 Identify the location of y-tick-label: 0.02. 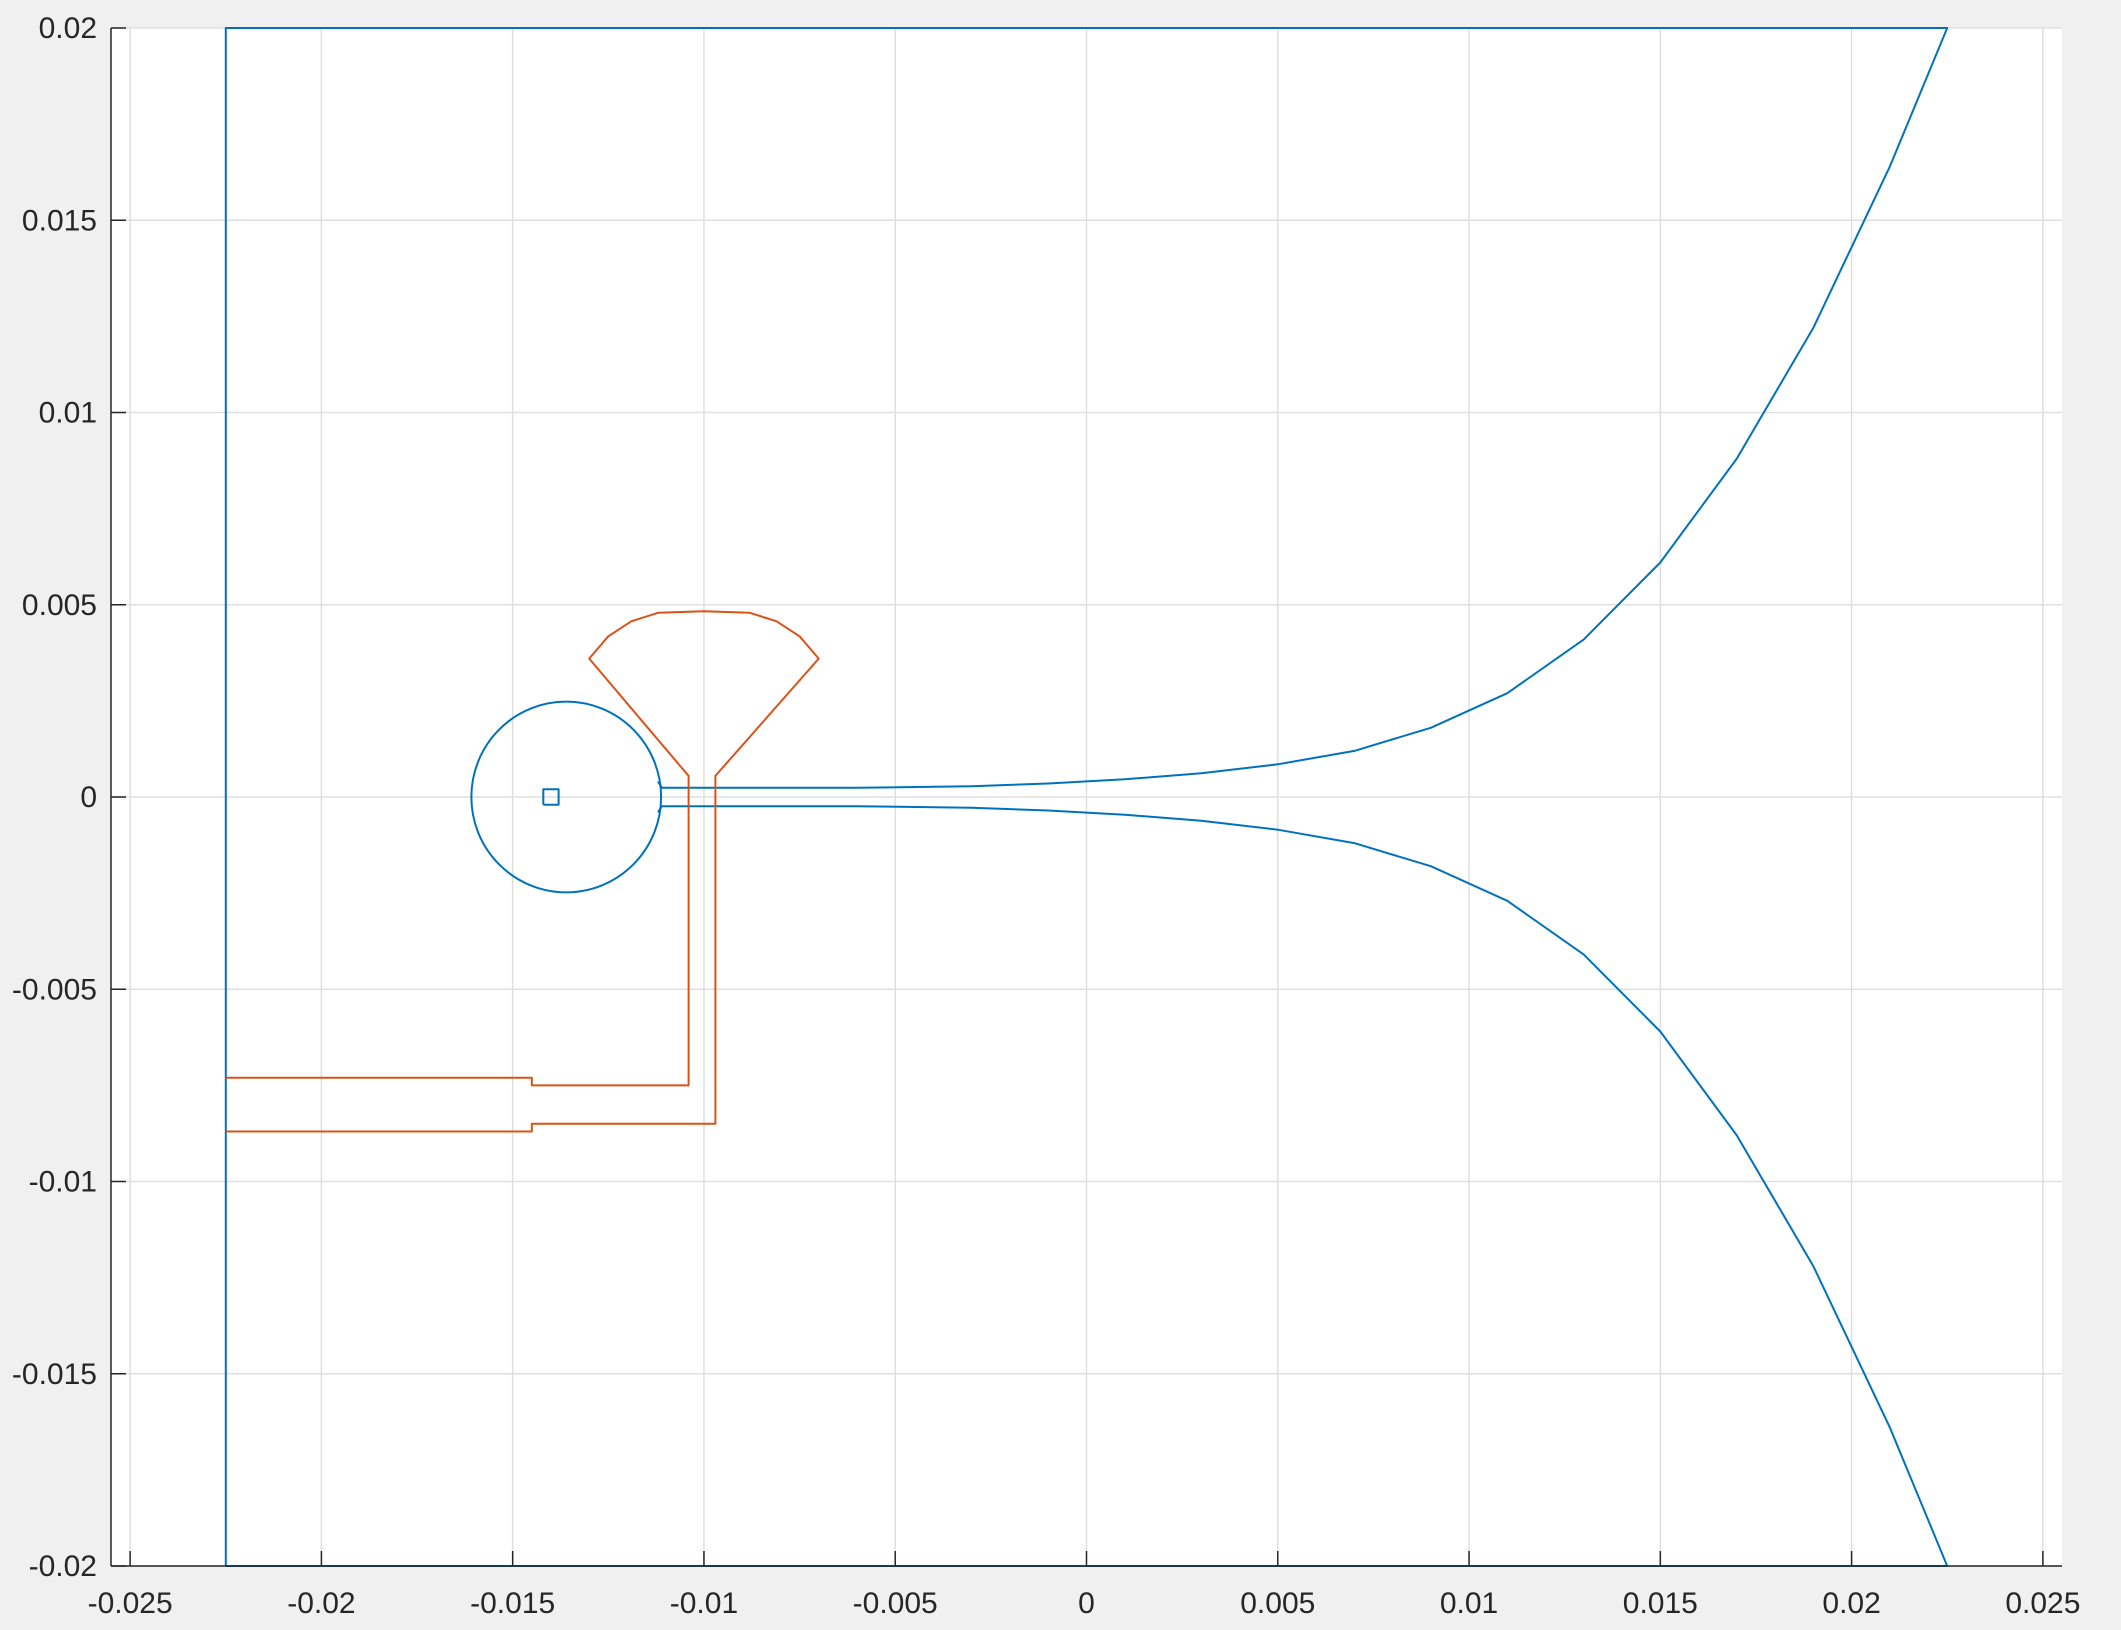
(68, 28).